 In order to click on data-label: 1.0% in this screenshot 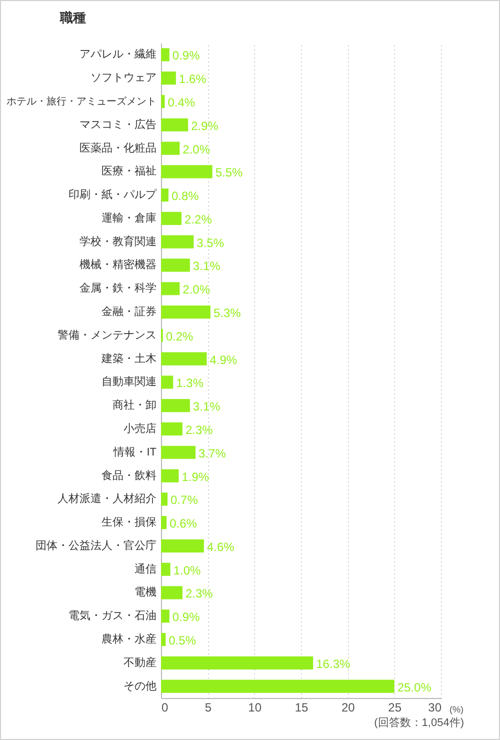, I will do `click(187, 570)`.